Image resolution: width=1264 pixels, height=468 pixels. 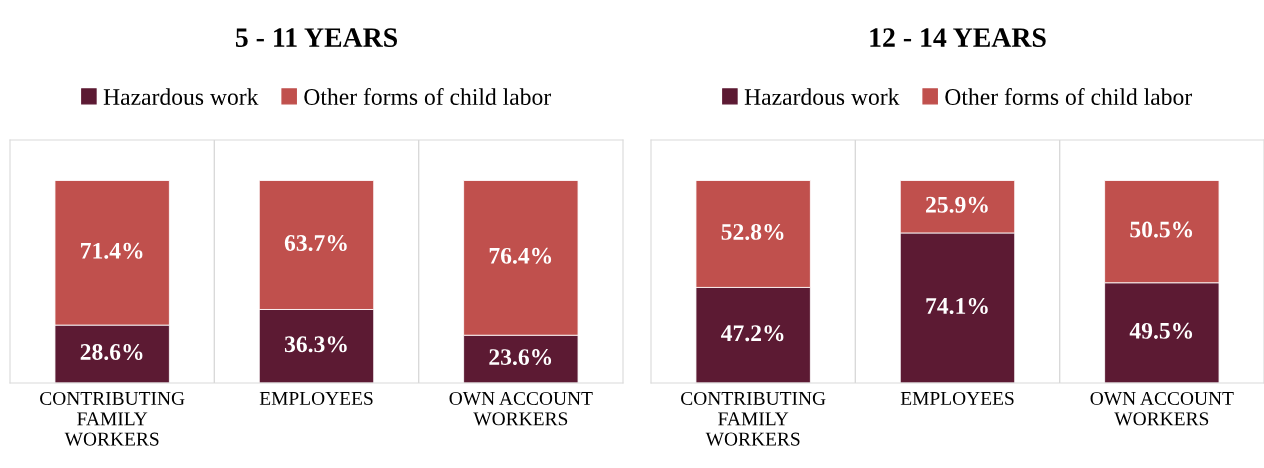 What do you see at coordinates (112, 250) in the screenshot?
I see `data-label: 71.4%` at bounding box center [112, 250].